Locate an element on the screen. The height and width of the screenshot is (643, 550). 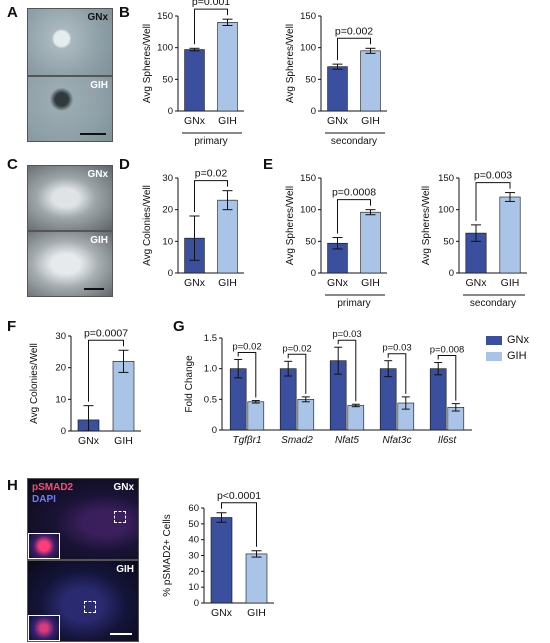
legend-item-gih: GIH is located at coordinates (507, 356).